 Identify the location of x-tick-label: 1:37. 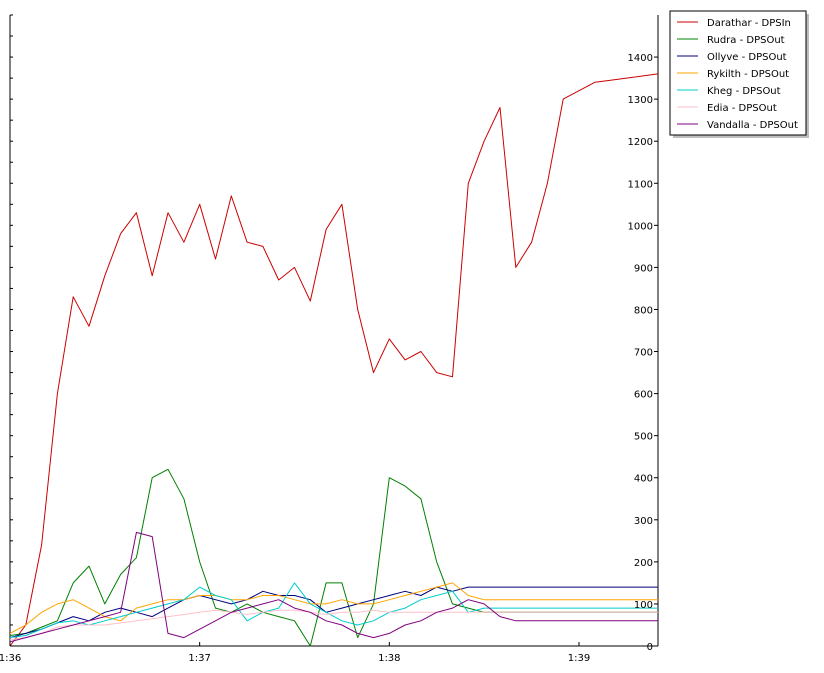
(199, 658).